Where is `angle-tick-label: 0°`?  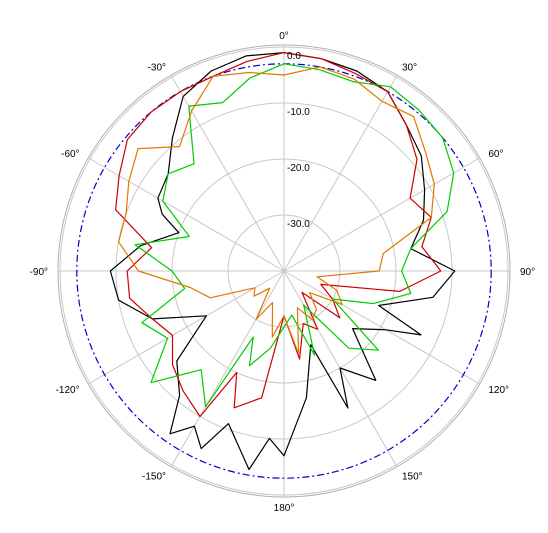
angle-tick-label: 0° is located at coordinates (284, 36).